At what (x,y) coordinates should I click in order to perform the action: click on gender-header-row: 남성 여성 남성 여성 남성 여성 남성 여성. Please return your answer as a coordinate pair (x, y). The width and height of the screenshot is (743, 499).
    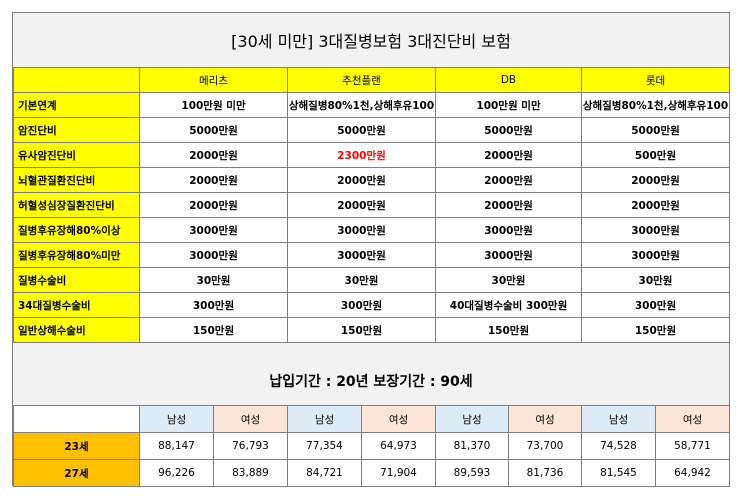
    Looking at the image, I should click on (371, 419).